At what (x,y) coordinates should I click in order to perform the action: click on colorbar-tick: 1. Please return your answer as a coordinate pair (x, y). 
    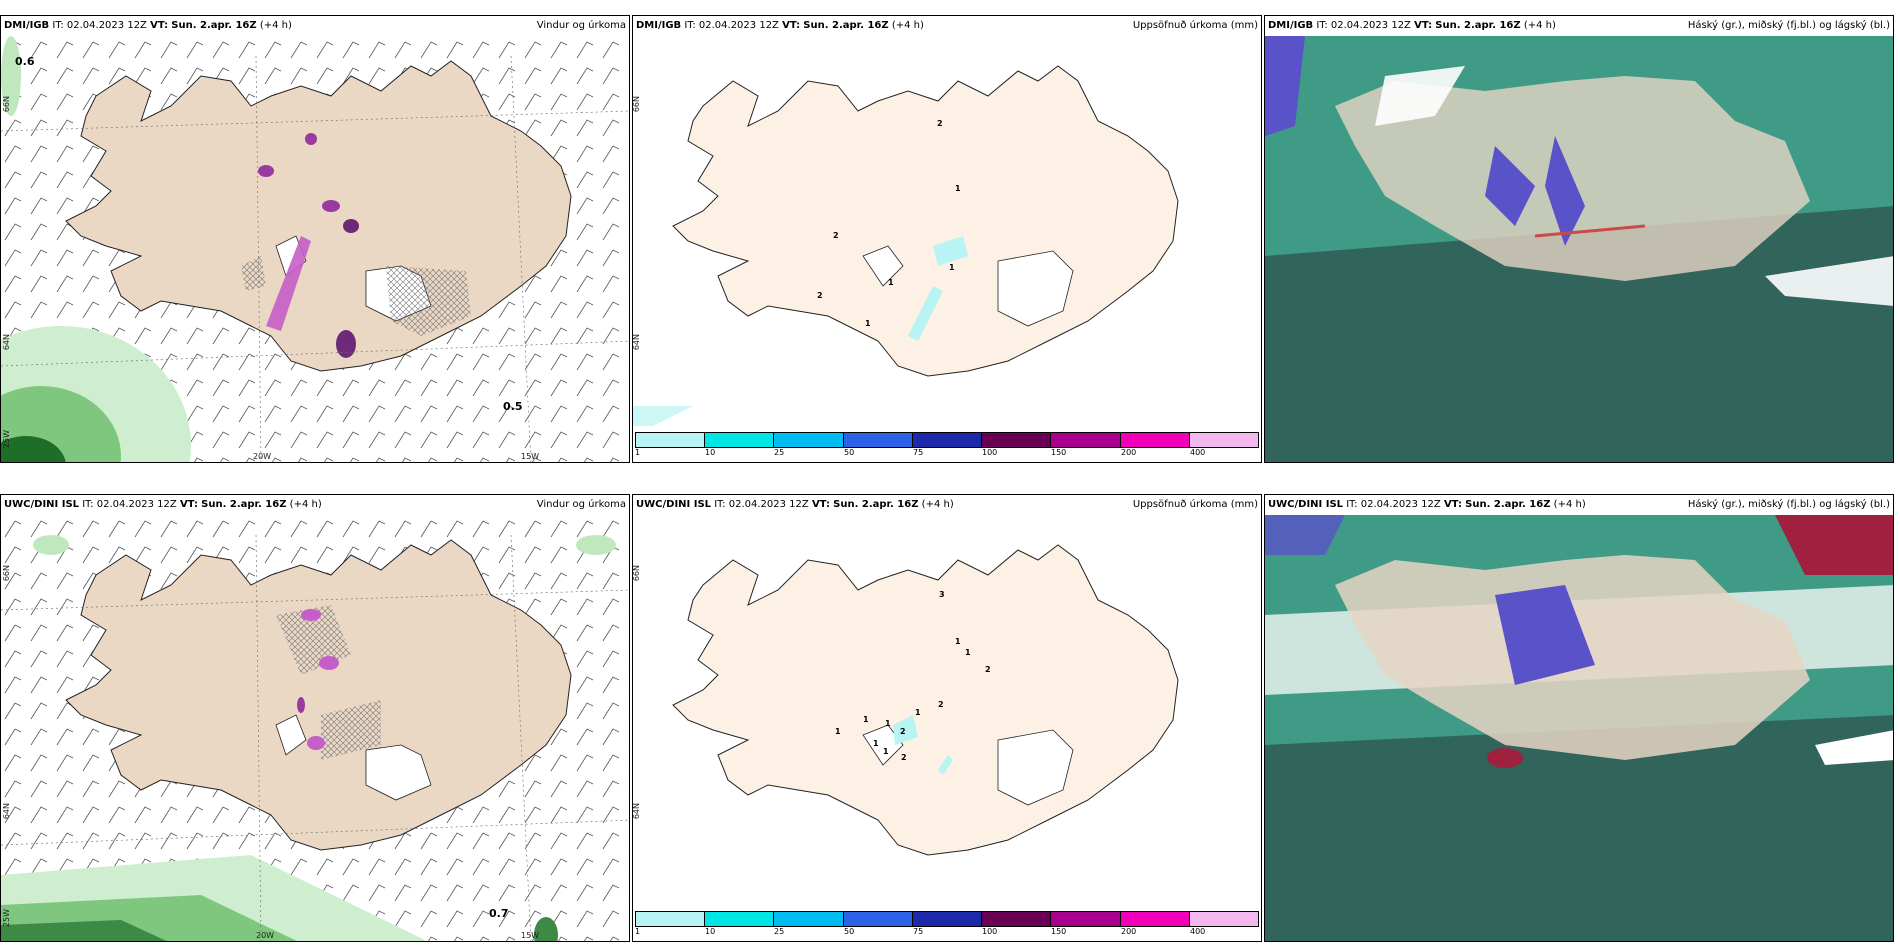
    Looking at the image, I should click on (638, 452).